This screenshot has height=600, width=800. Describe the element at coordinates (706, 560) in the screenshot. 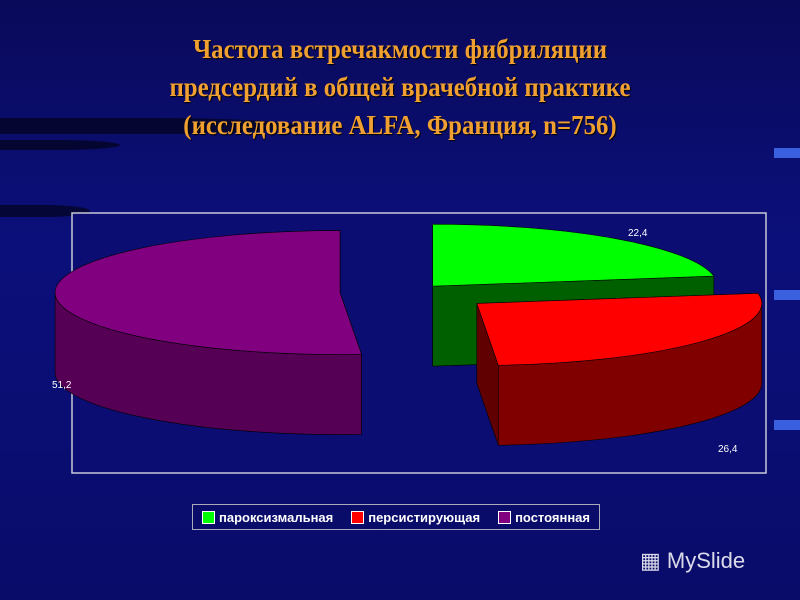

I see `watermark-text: MySlide` at that location.